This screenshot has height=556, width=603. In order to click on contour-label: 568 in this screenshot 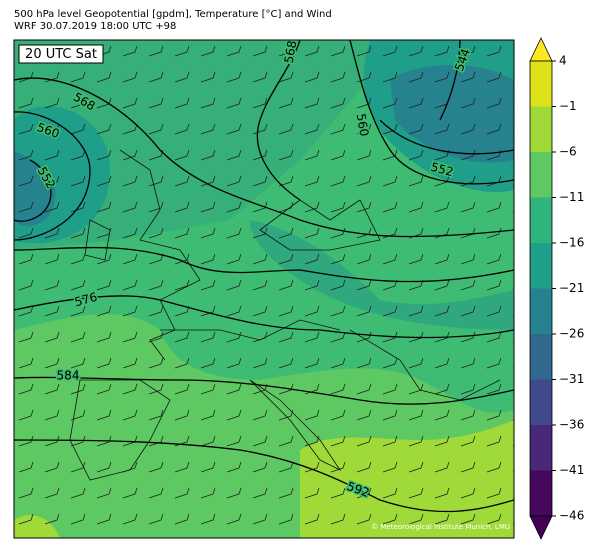, I will do `click(291, 51)`.